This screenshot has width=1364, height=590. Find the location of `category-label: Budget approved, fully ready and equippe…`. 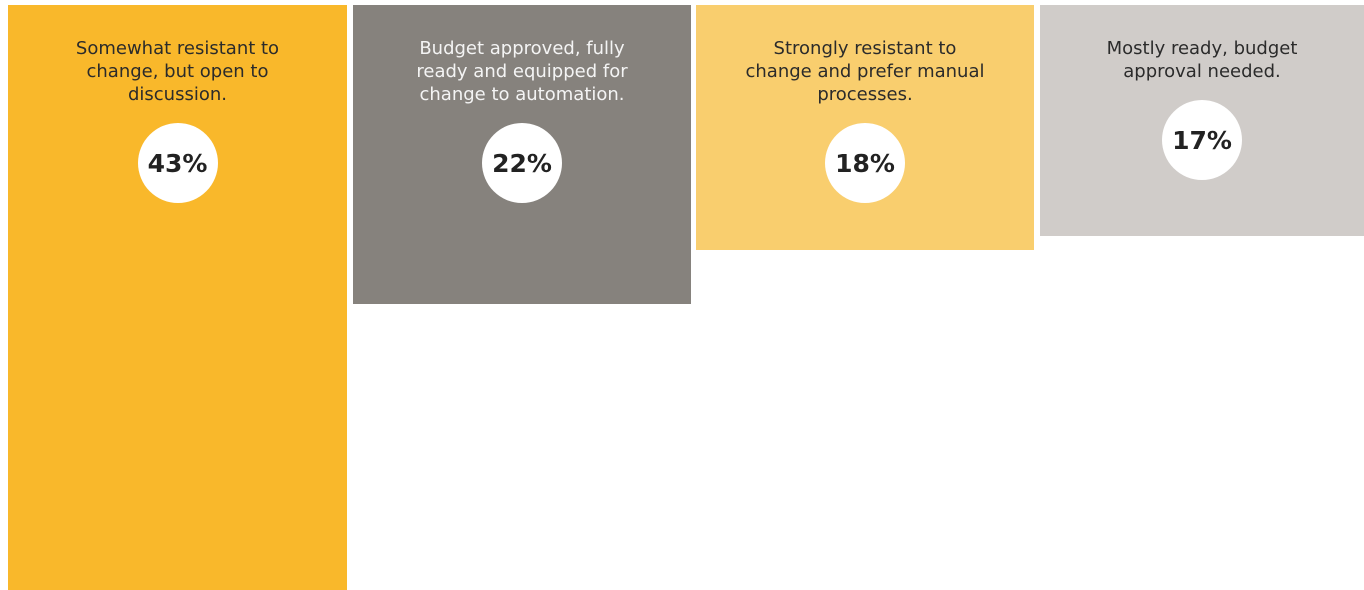

category-label: Budget approved, fully ready and equippe… is located at coordinates (522, 71).